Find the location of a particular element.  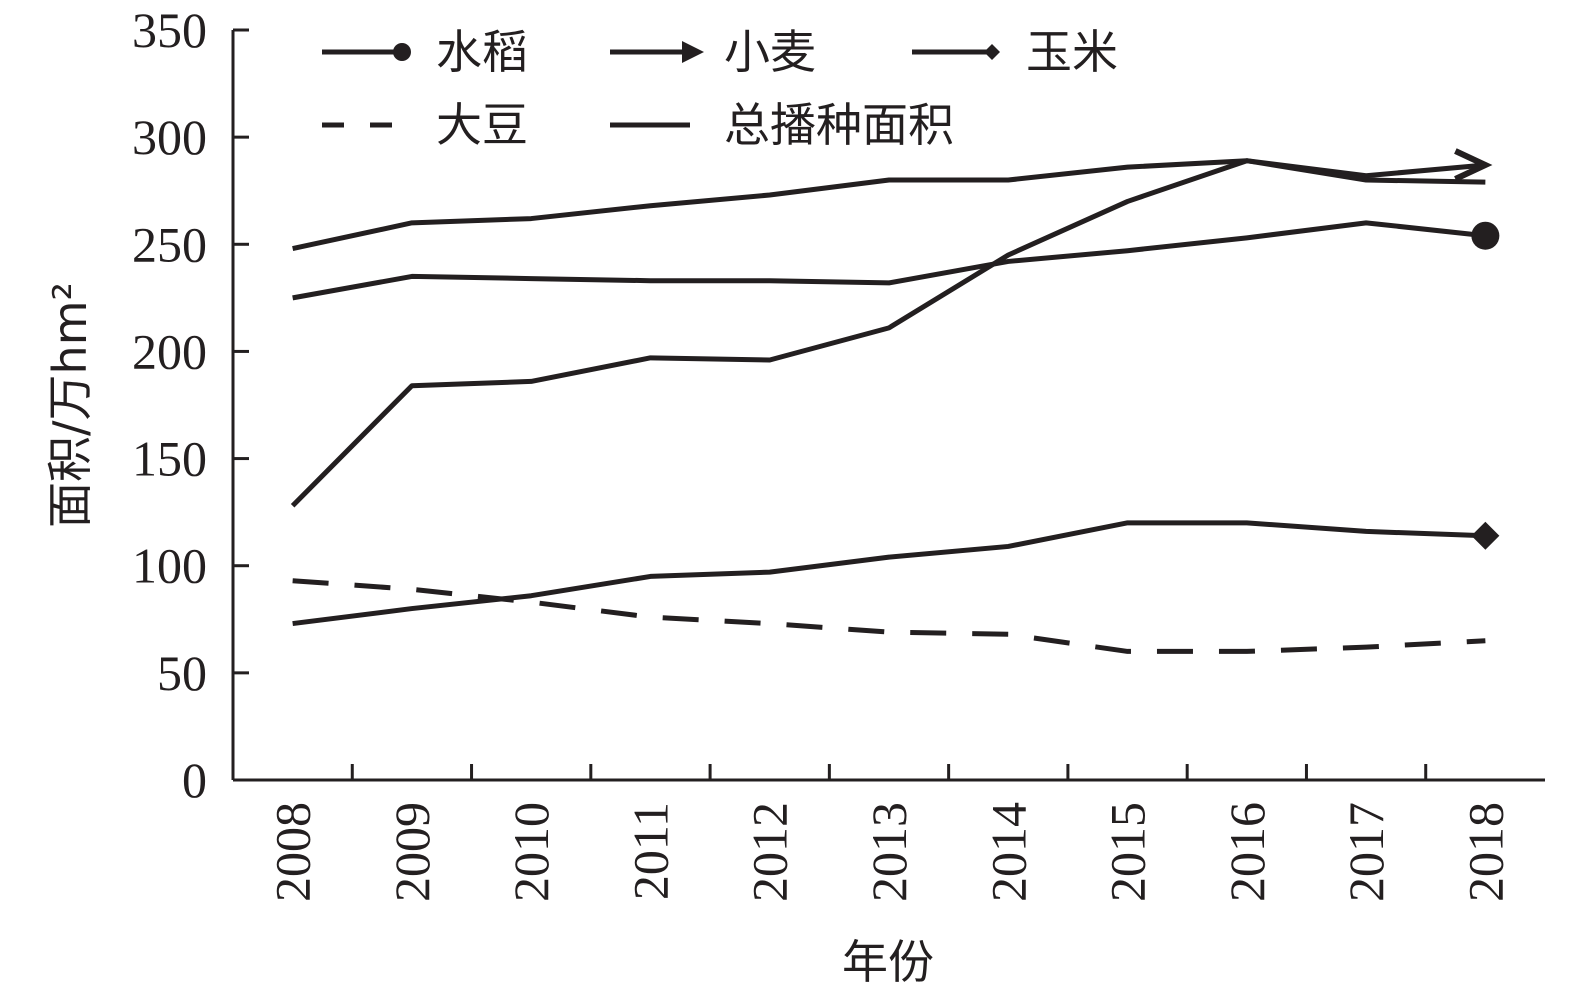

x-tick-label: 2013 is located at coordinates (889, 852).